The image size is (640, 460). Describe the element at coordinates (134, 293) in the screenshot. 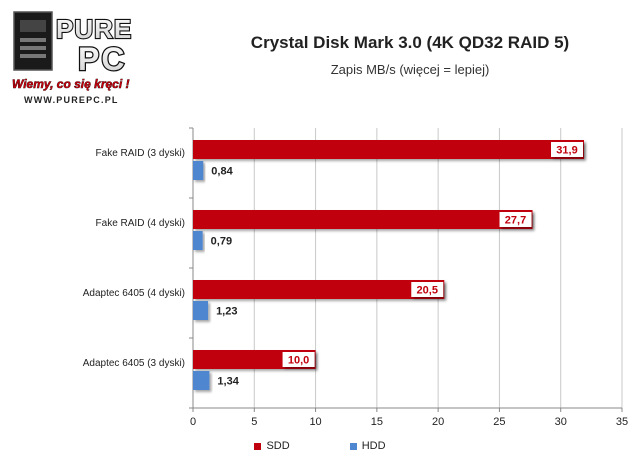

I see `category-label: Adaptec 6405 (4 dyski)` at that location.